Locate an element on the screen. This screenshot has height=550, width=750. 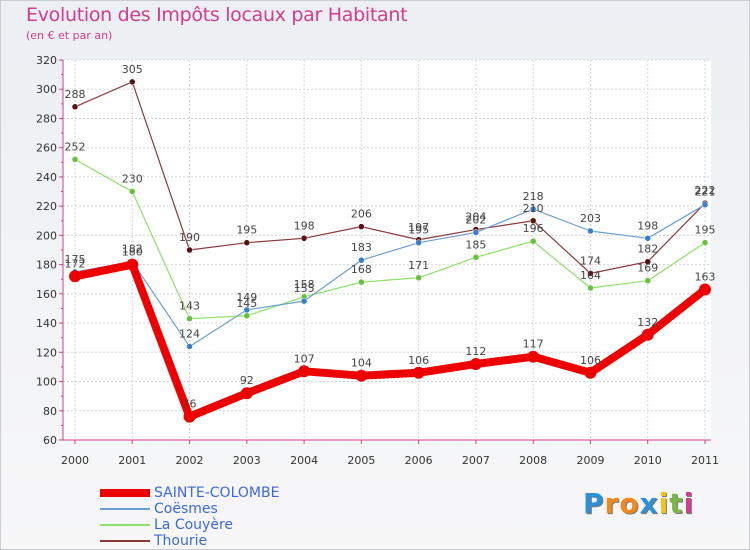
y-tick-label: 320 is located at coordinates (46, 60).